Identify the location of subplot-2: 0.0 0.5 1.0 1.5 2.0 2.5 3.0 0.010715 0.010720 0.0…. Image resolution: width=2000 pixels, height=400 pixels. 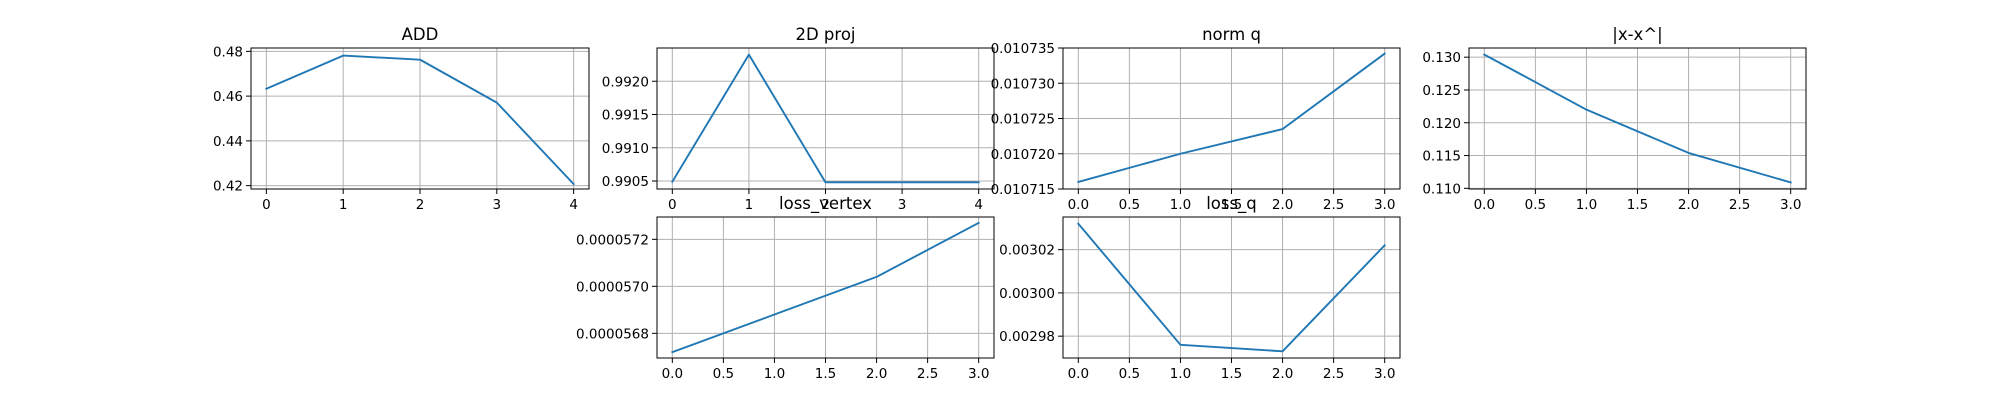
(1196, 119).